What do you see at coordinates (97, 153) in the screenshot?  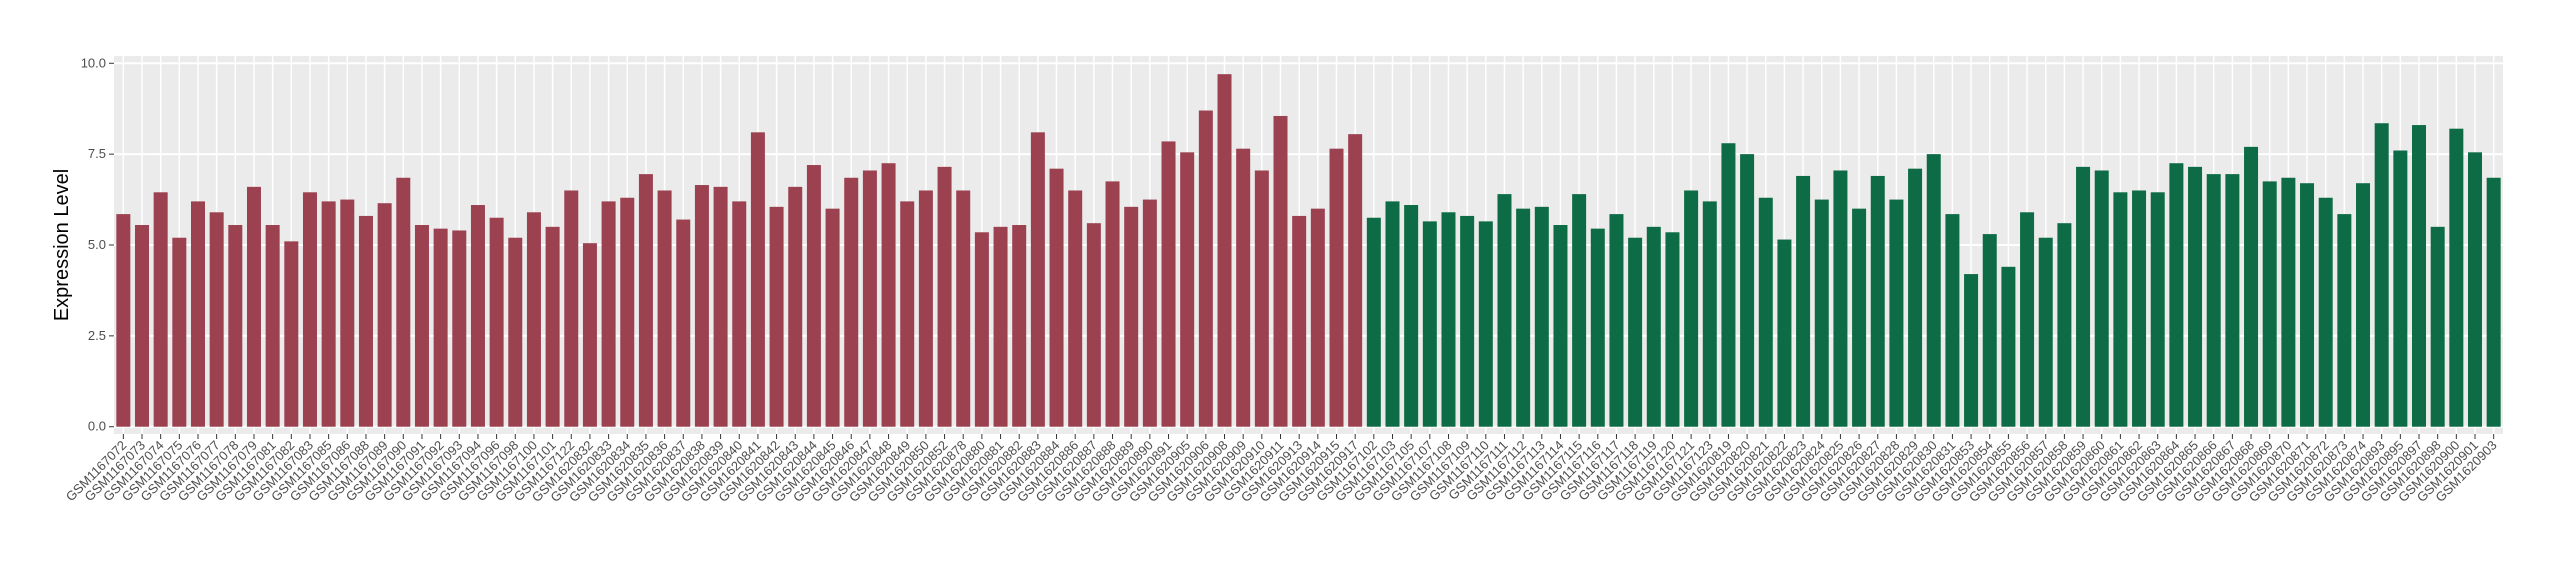 I see `y-tick-label: 7.5` at bounding box center [97, 153].